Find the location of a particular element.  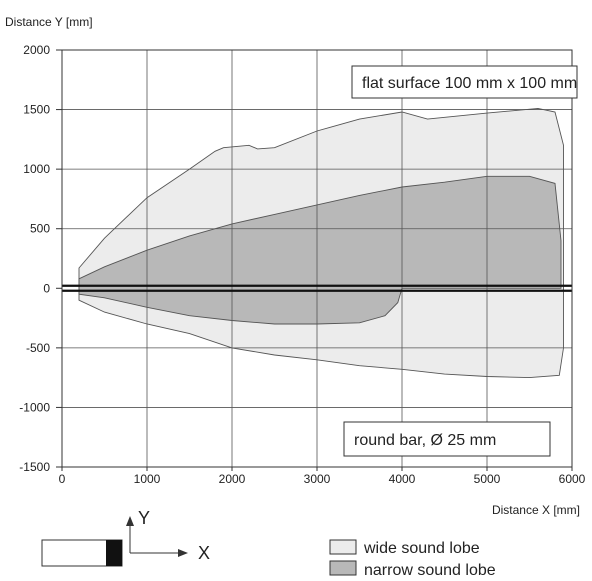

y-tick-label: 2000 is located at coordinates (36, 50).